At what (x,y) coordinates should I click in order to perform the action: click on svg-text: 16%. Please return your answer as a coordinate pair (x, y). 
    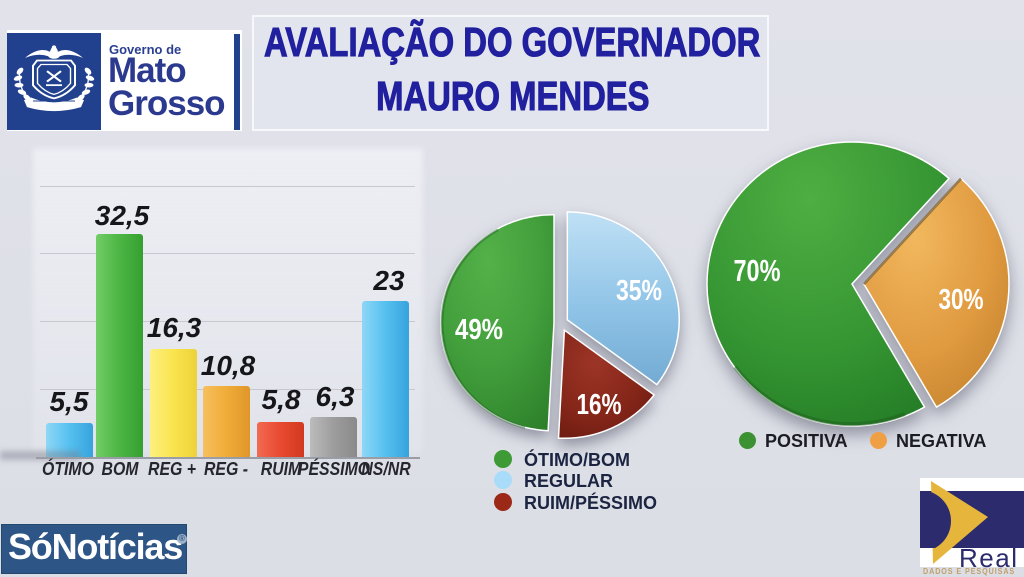
    Looking at the image, I should click on (599, 405).